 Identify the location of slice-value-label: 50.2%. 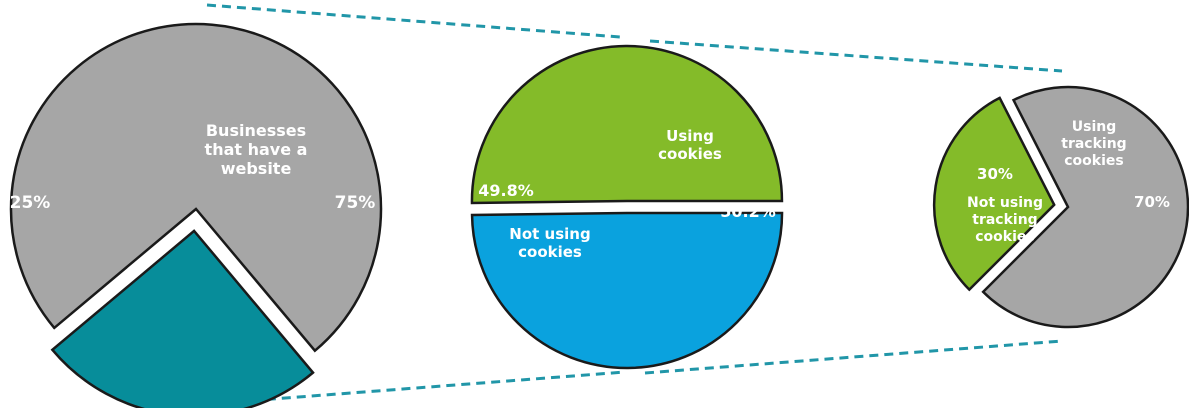
(748, 211).